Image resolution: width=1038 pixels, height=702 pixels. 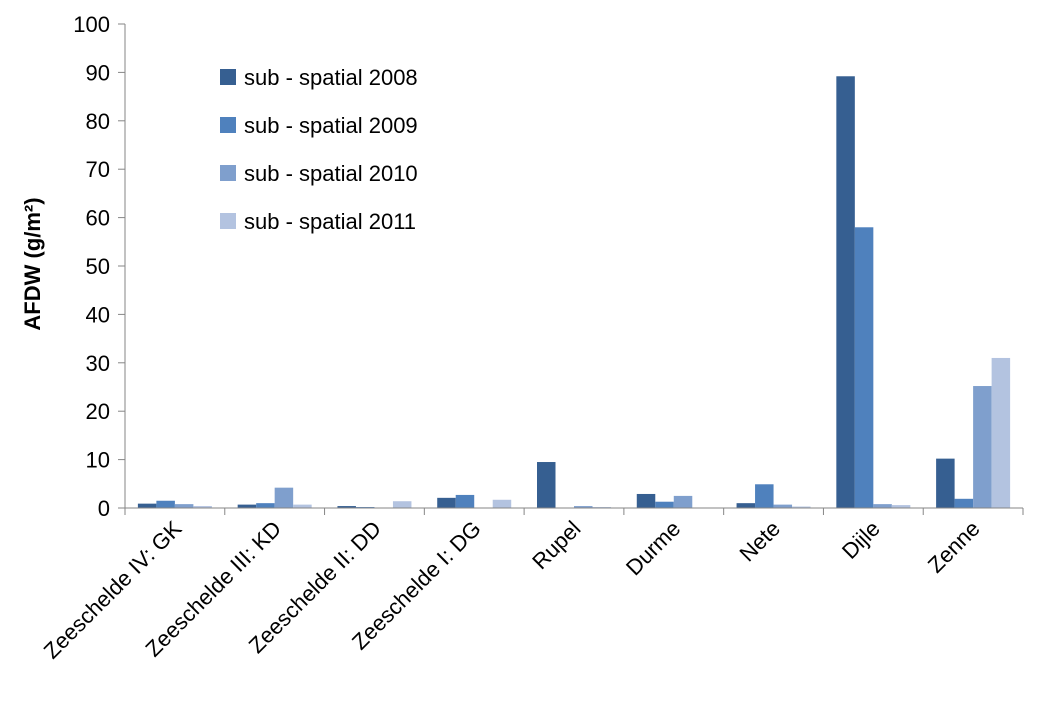 I want to click on legend-label: sub - spatial 2010, so click(x=331, y=173).